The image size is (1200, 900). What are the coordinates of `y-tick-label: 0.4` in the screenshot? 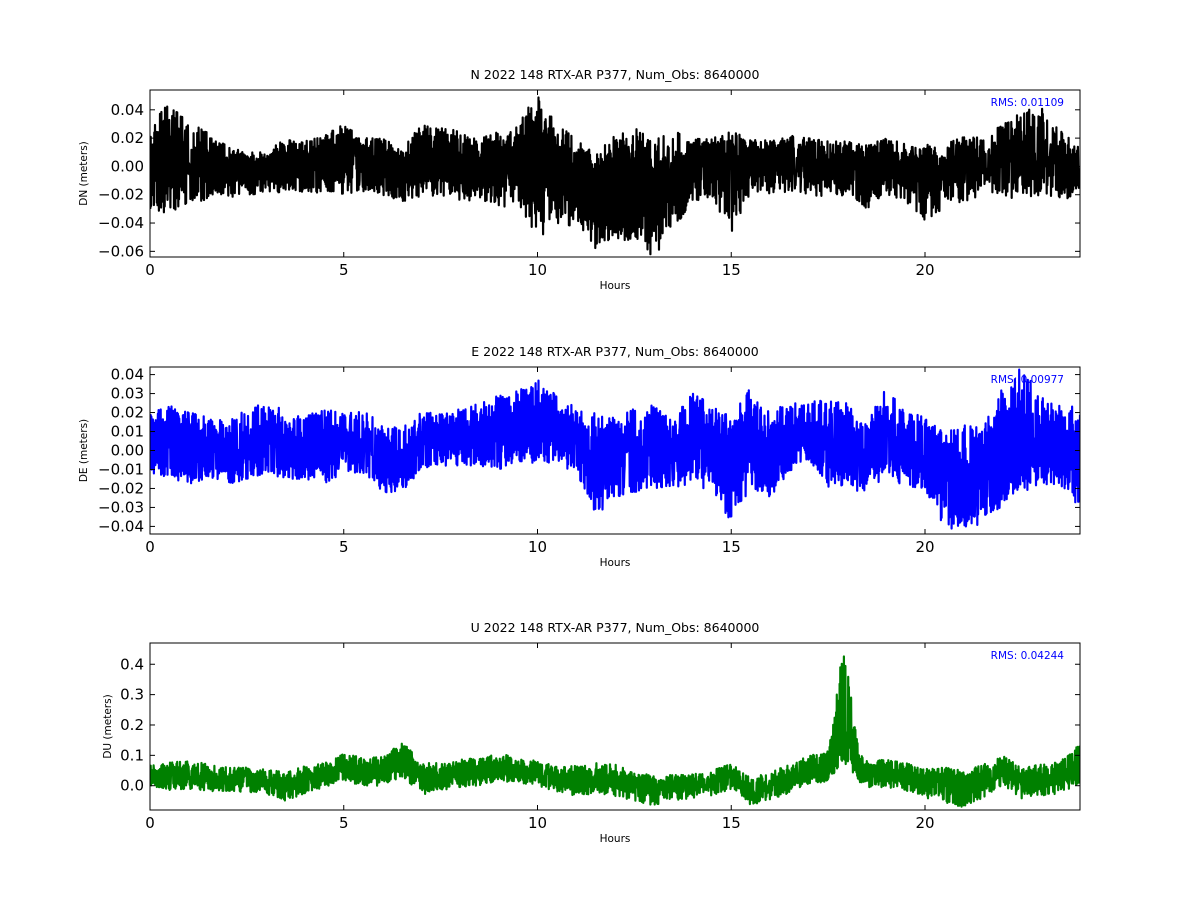 It's located at (132, 664).